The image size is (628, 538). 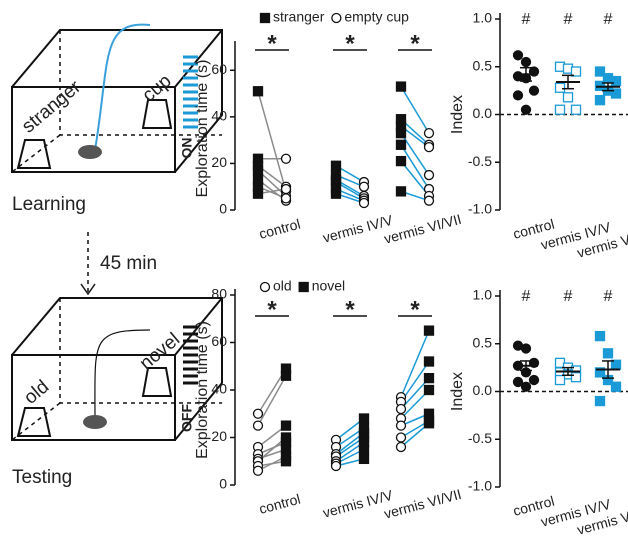 I want to click on learning-diagram, so click(x=117, y=98).